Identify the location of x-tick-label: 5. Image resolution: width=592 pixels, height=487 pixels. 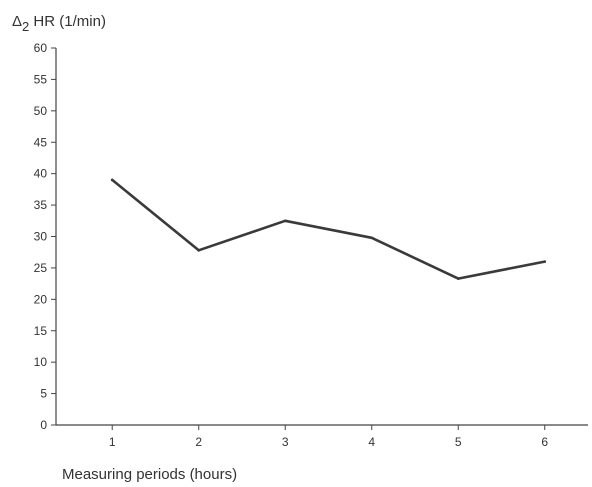
(458, 442).